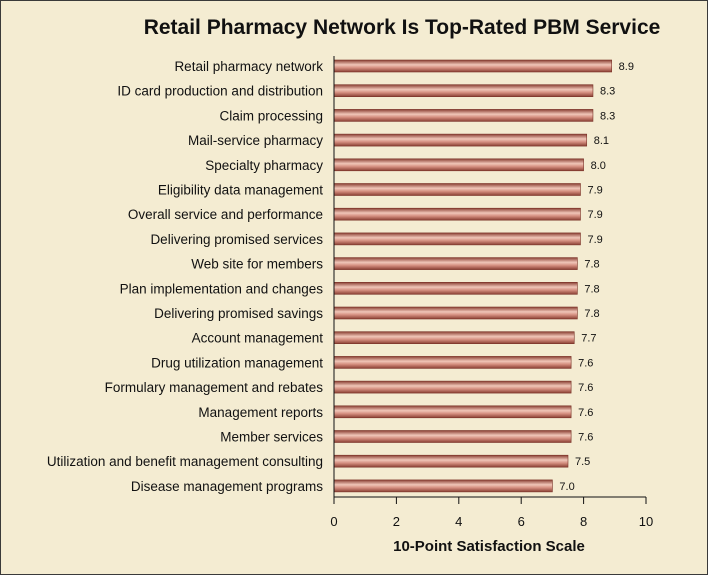 The image size is (708, 575). Describe the element at coordinates (521, 521) in the screenshot. I see `x-tick-label: 6` at that location.